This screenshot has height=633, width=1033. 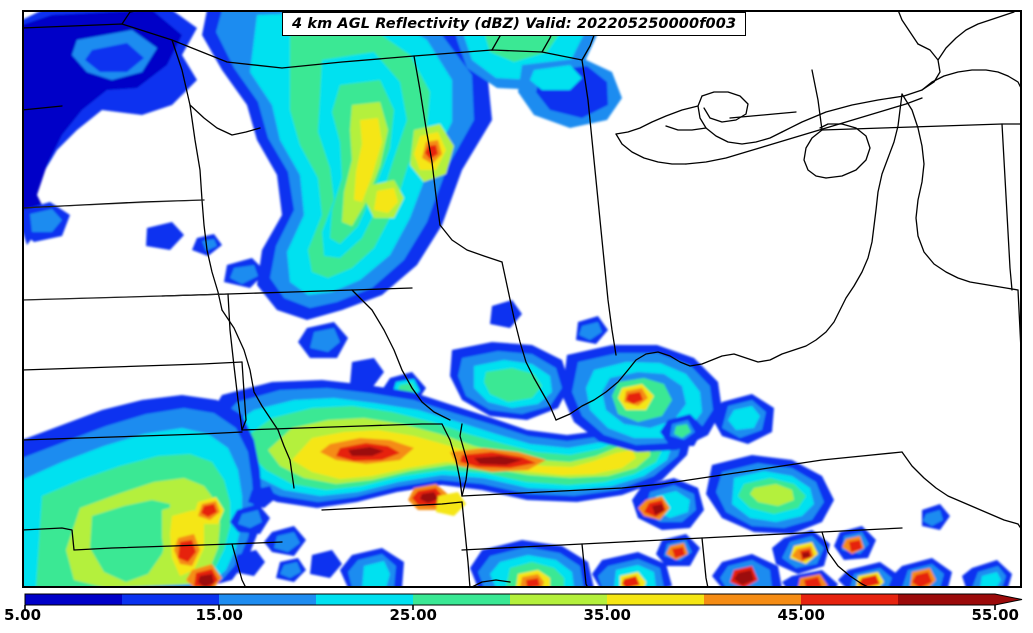 I want to click on colorbar-band-blue, so click(x=171, y=599).